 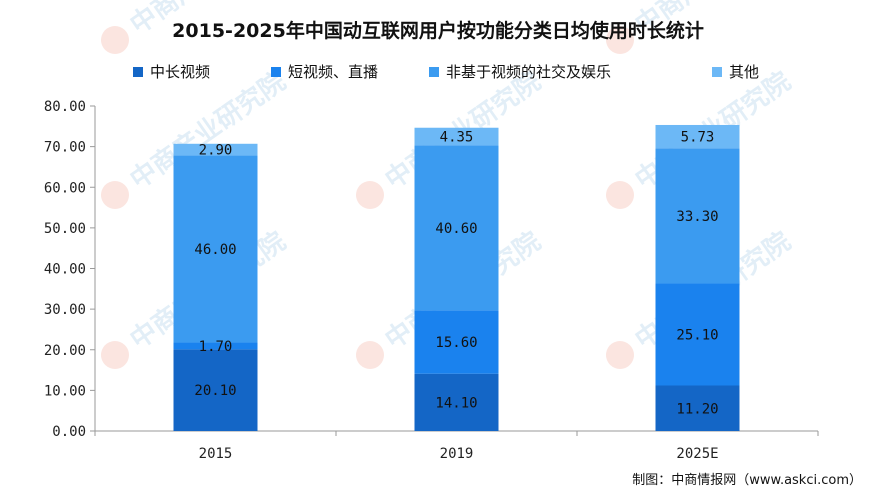 I want to click on data-label: 40.60, so click(x=456, y=229).